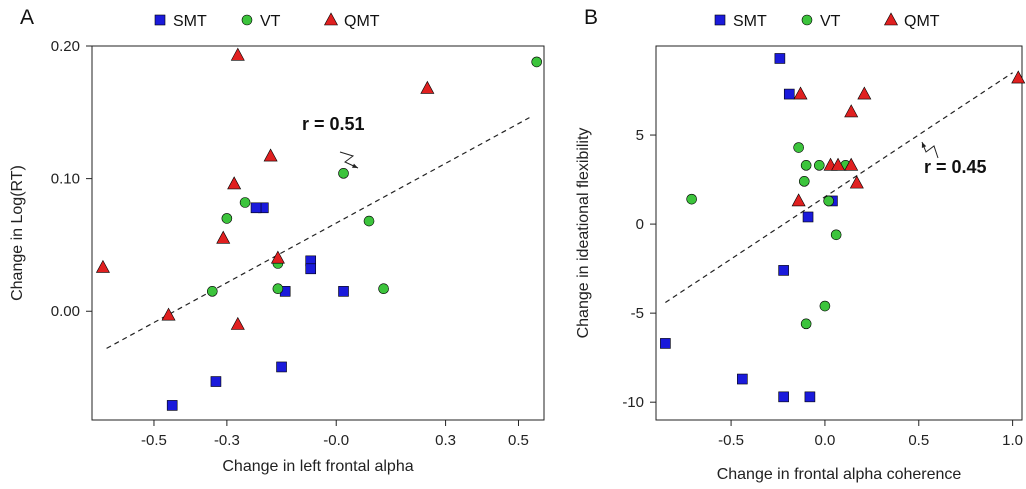  What do you see at coordinates (336, 440) in the screenshot?
I see `x-tick-label: -0.0` at bounding box center [336, 440].